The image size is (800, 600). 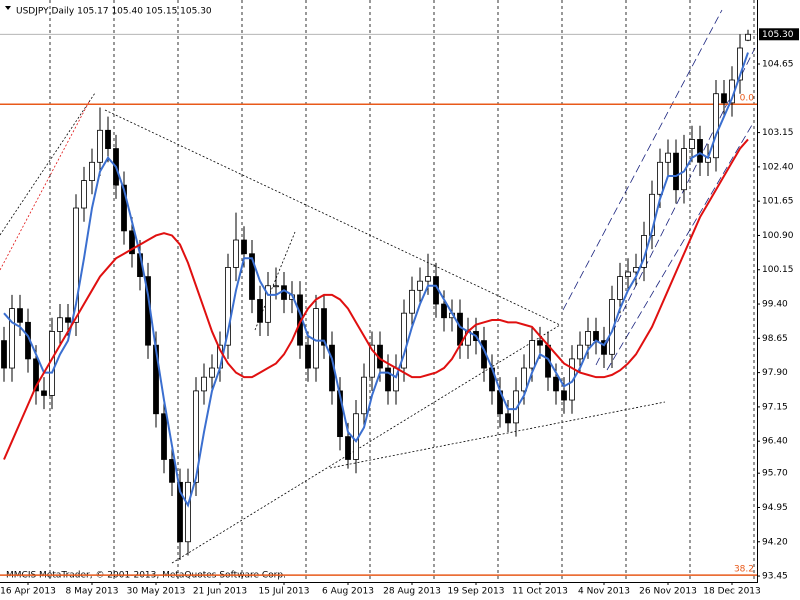 I want to click on level-label: 0.0, so click(x=747, y=99).